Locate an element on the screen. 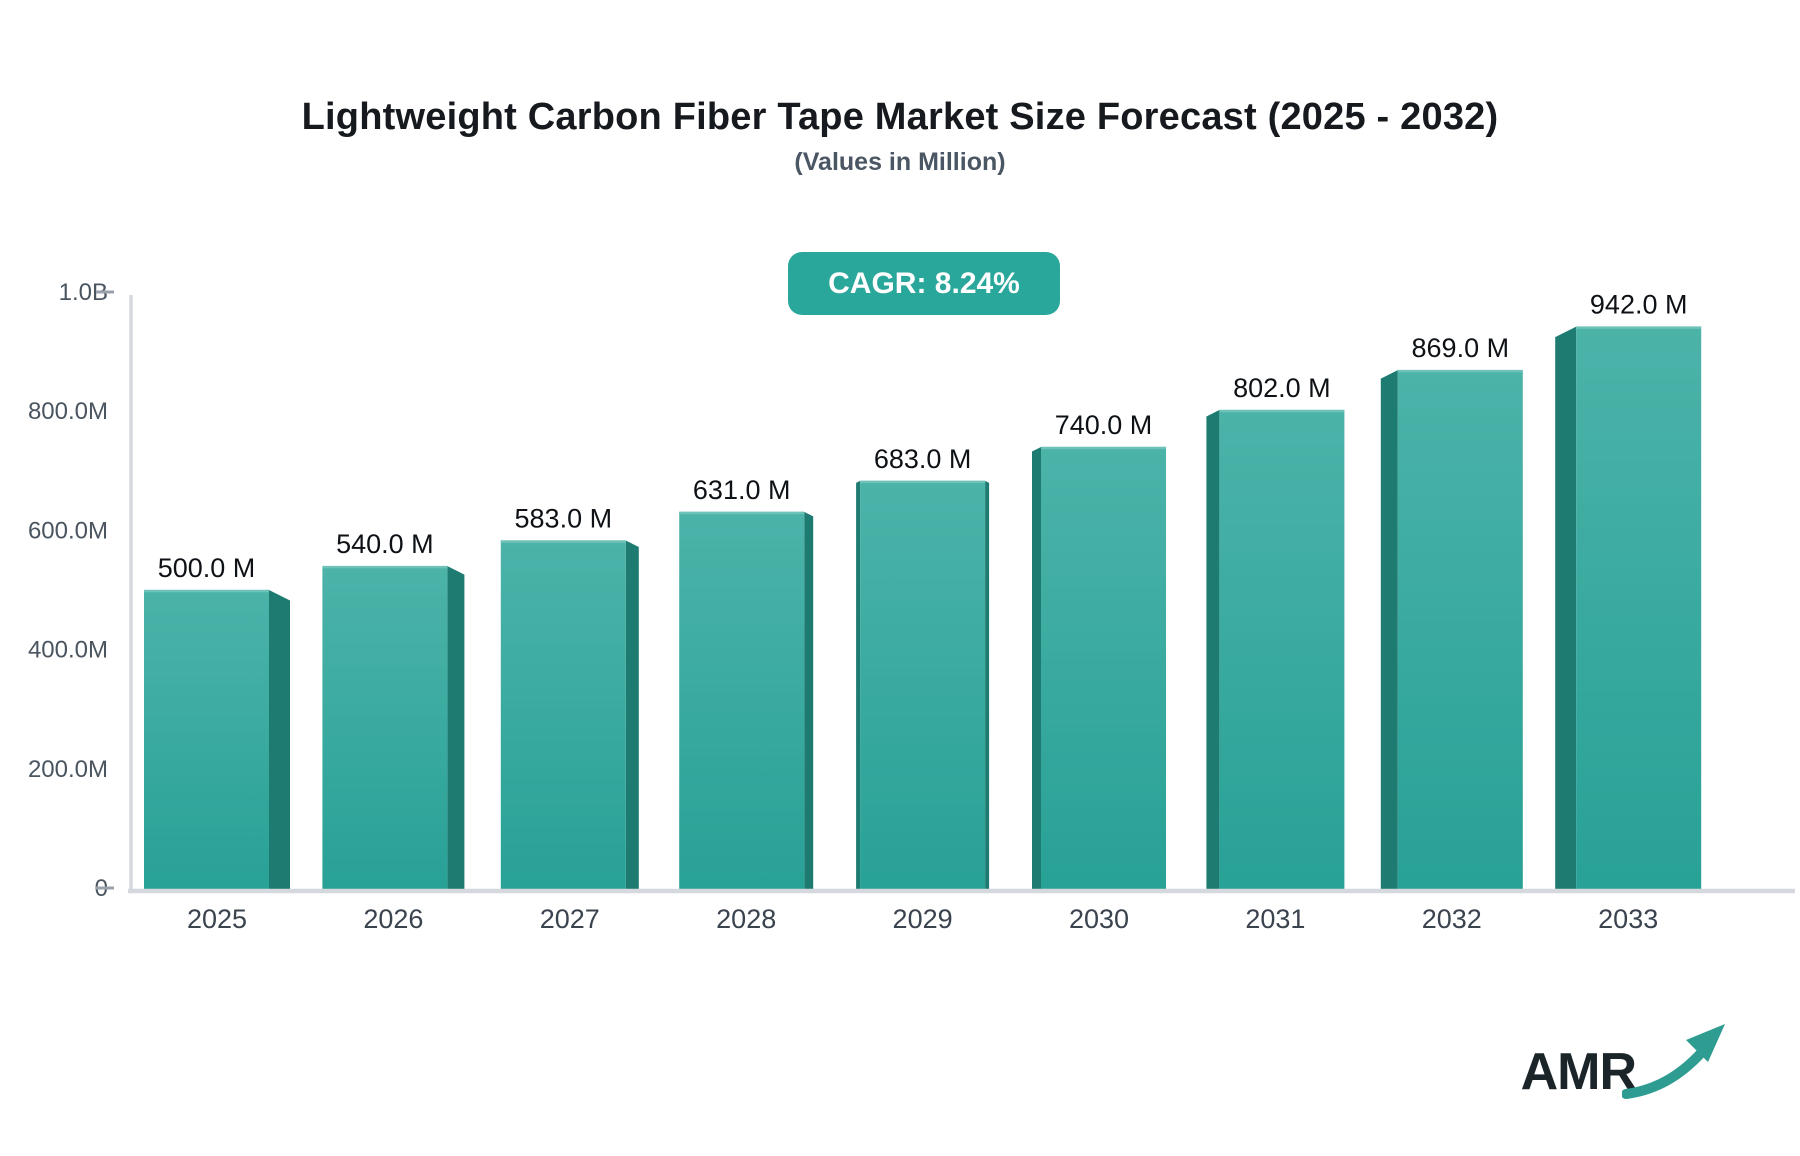 The width and height of the screenshot is (1800, 1156). bar-2026 is located at coordinates (385, 727).